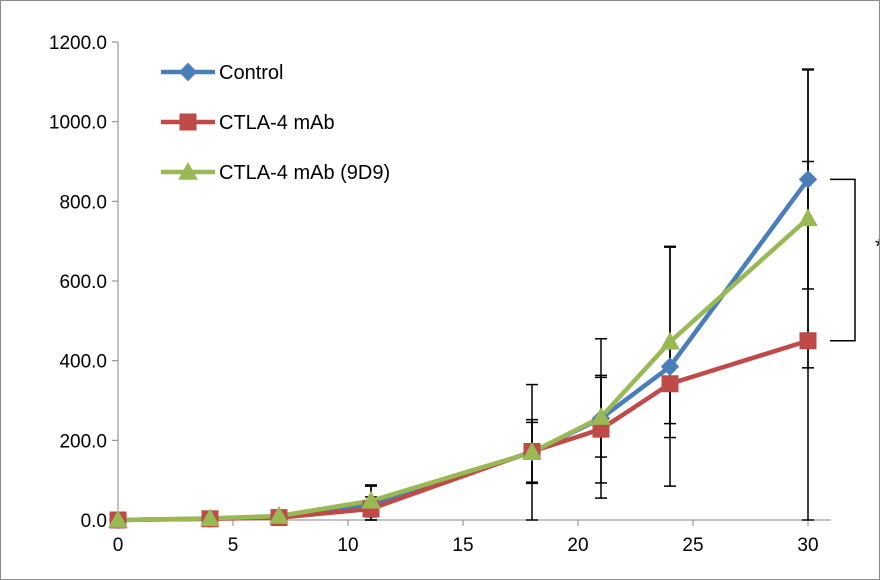  I want to click on y-tick-label: 1000.0, so click(78, 123).